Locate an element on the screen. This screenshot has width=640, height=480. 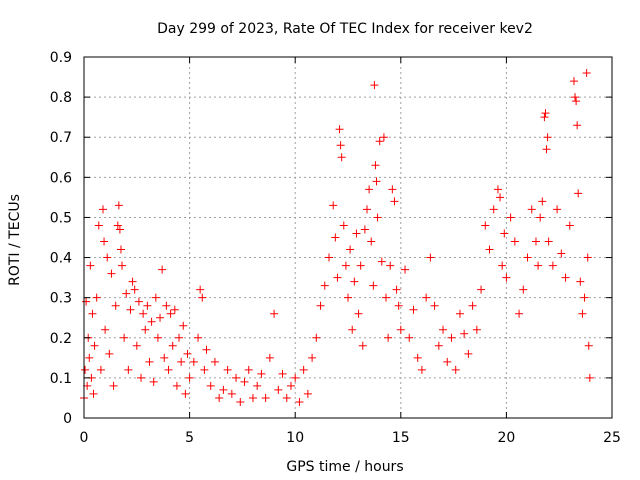
y-tick-label: 0.8 is located at coordinates (61, 98).